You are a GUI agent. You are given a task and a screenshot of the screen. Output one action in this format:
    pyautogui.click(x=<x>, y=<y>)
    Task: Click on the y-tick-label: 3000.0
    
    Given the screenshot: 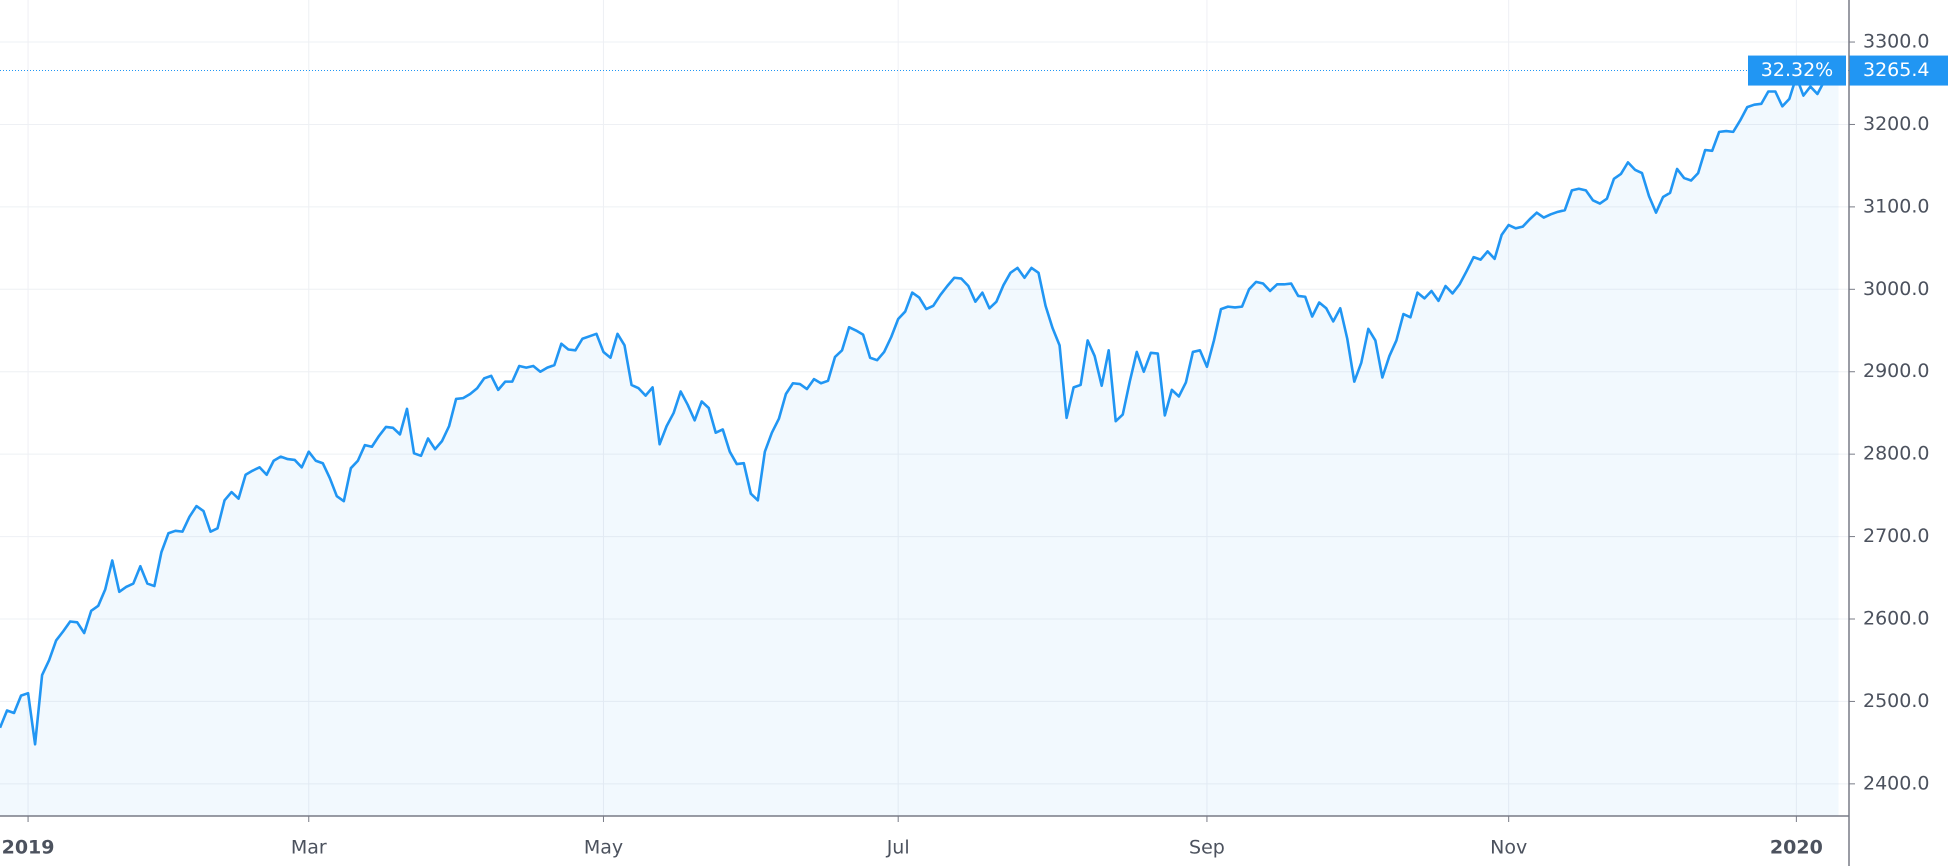 What is the action you would take?
    pyautogui.click(x=1896, y=289)
    